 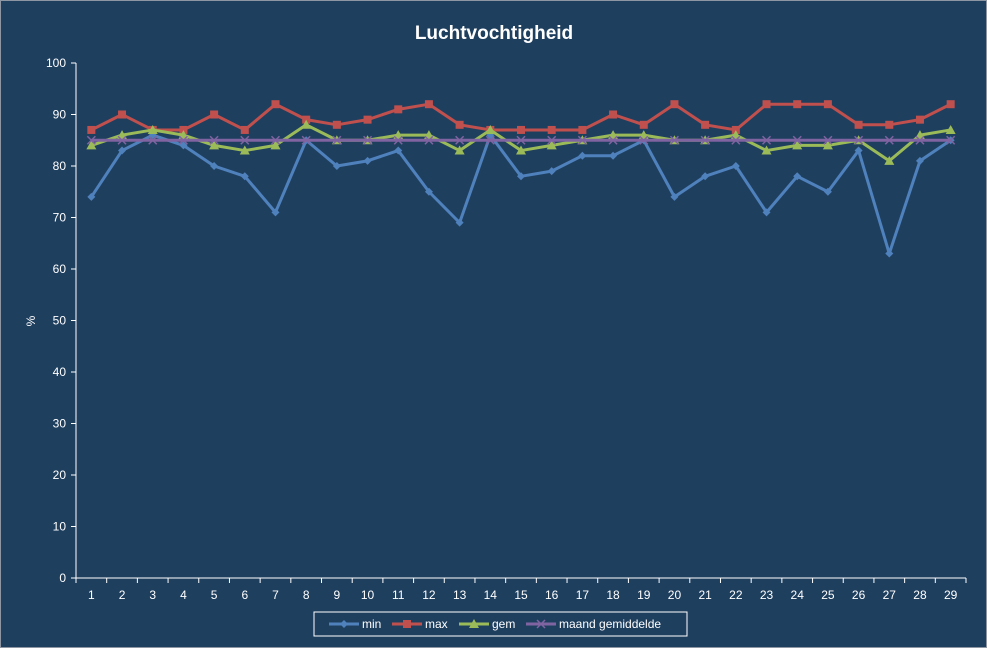 What do you see at coordinates (920, 595) in the screenshot?
I see `x-tick-label: 28` at bounding box center [920, 595].